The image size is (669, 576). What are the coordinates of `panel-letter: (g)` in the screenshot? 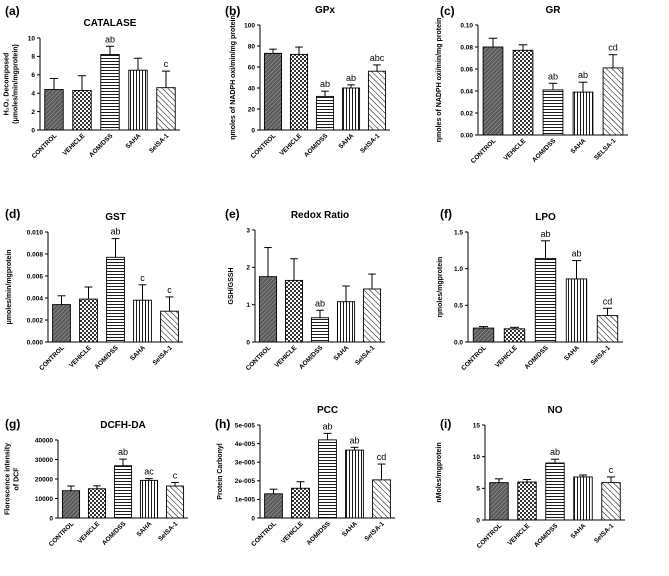 It's located at (12, 424).